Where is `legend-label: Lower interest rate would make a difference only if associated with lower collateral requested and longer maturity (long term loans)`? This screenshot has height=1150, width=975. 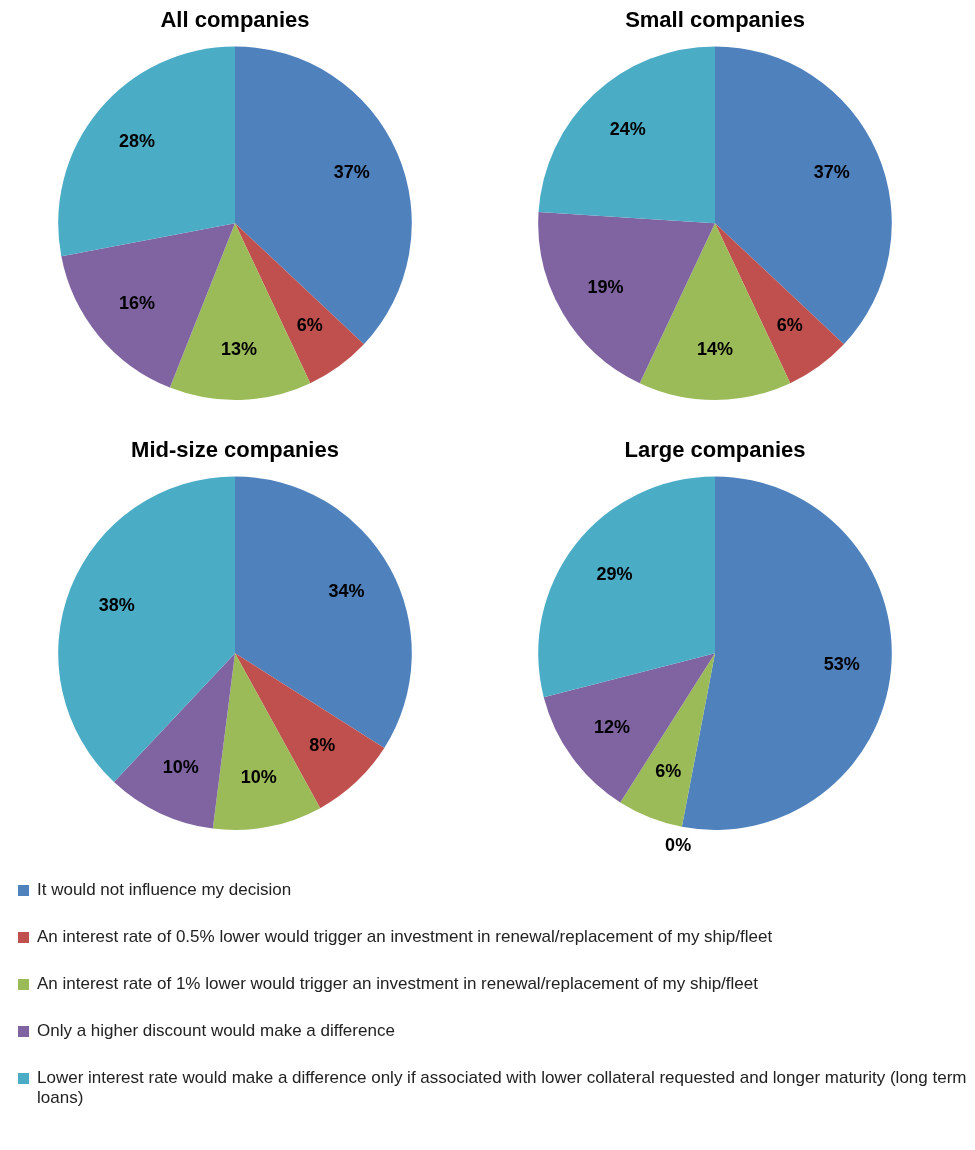
legend-label: Lower interest rate would make a difference only if associated with lower collateral requested and longer maturity (long term loans) is located at coordinates (502, 1088).